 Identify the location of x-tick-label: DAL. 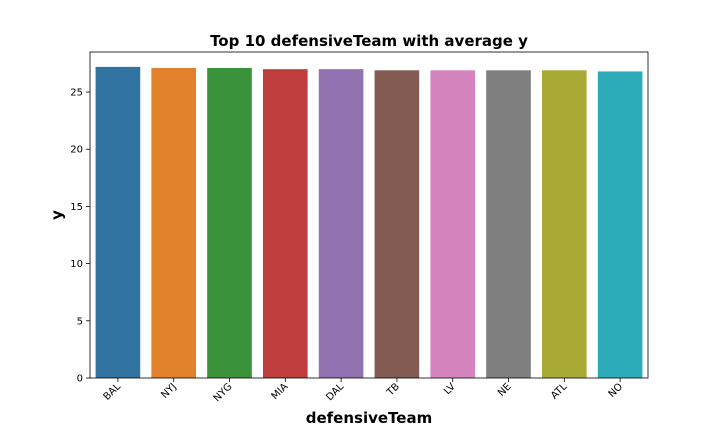
(335, 392).